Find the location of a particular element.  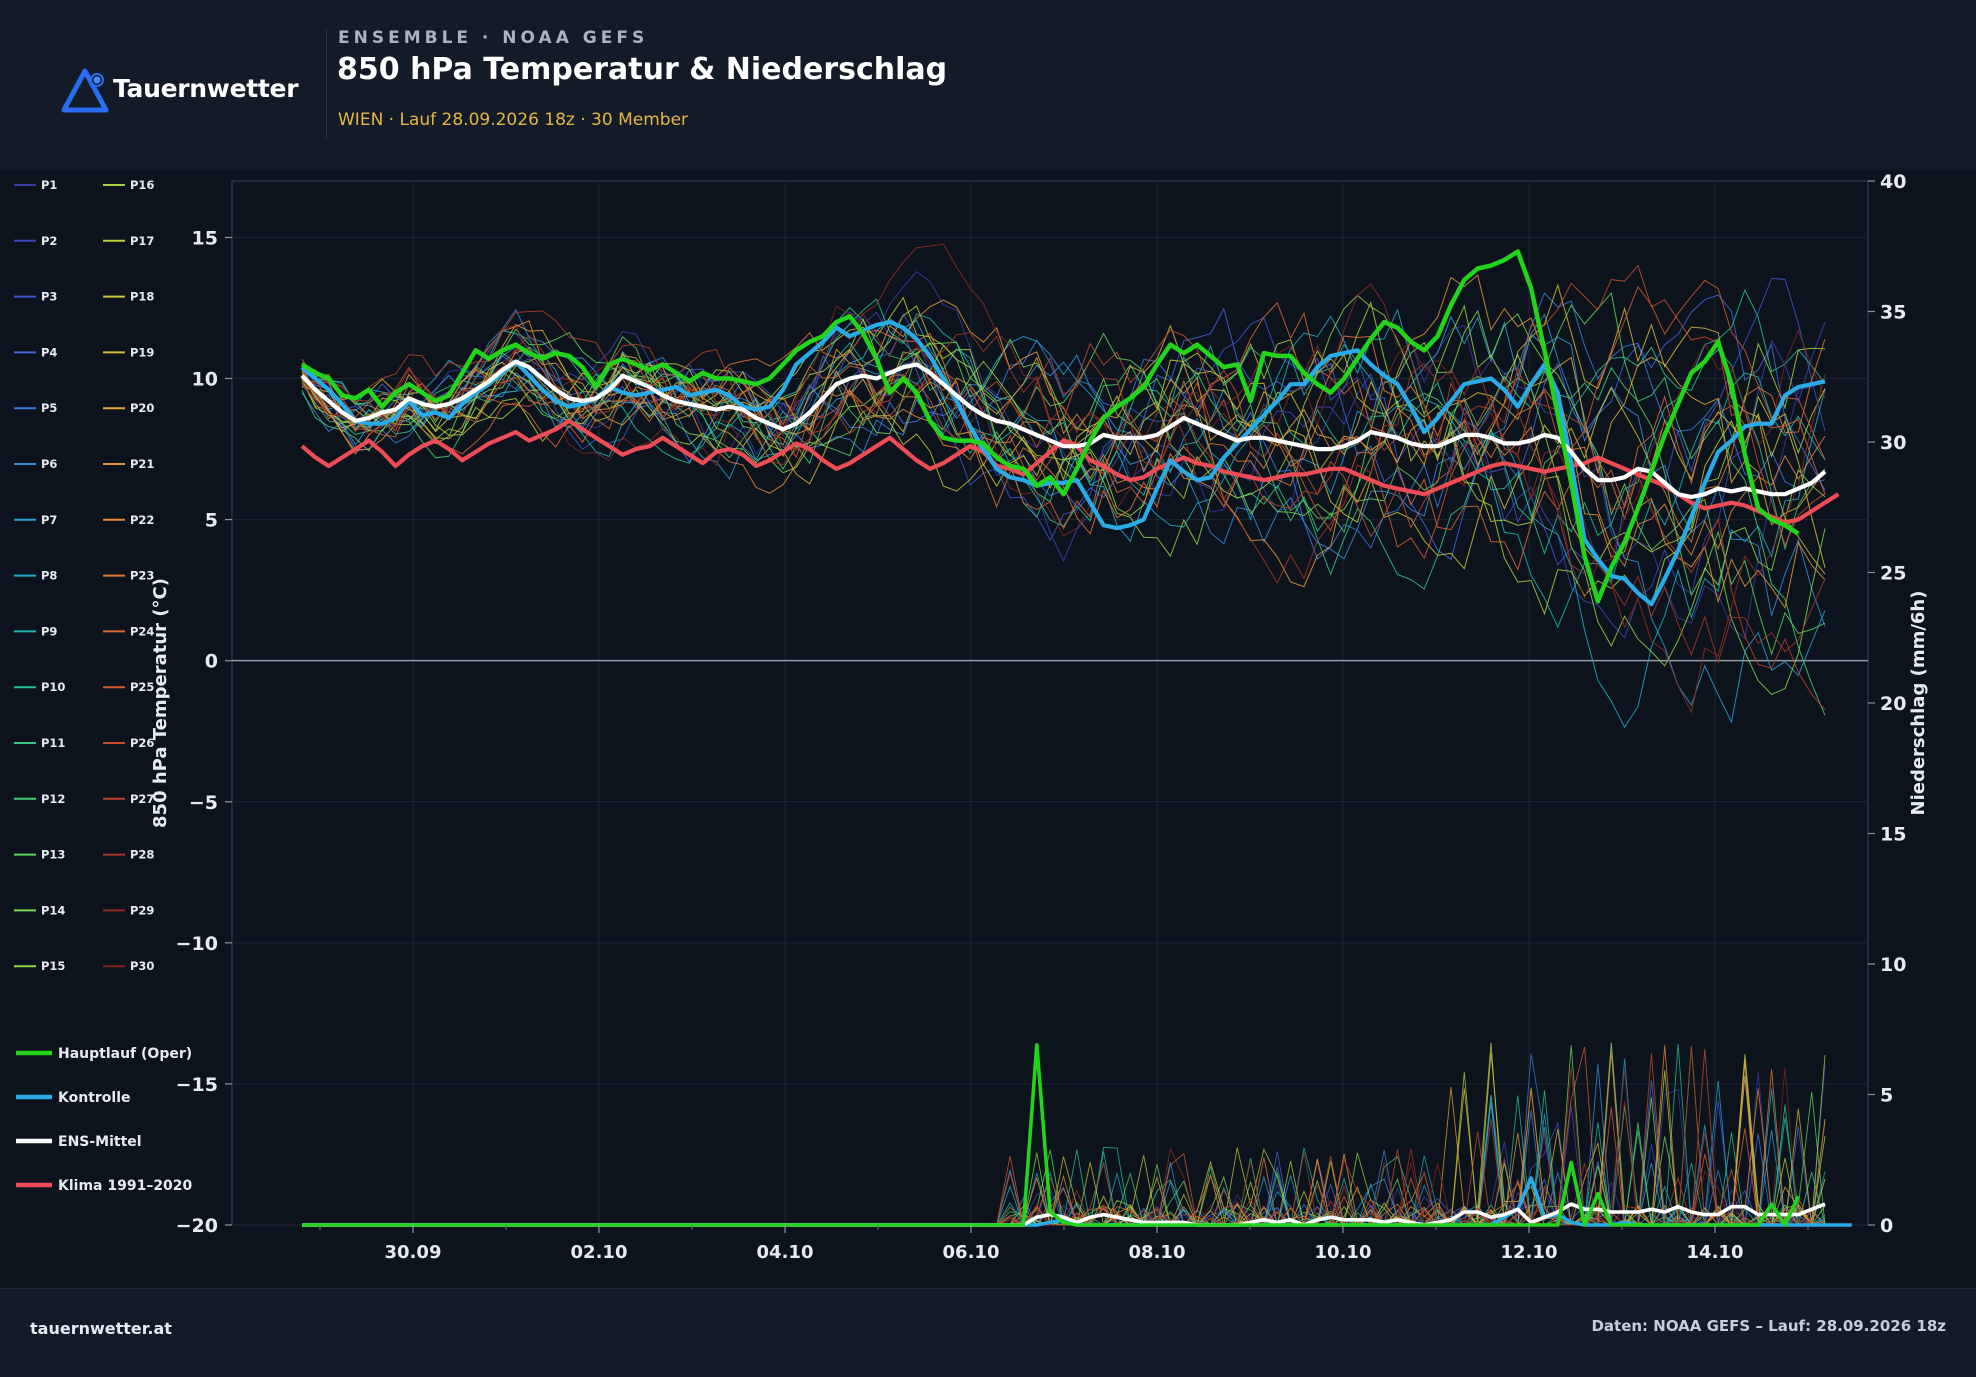

legend-label-p9: P9 is located at coordinates (49, 631).